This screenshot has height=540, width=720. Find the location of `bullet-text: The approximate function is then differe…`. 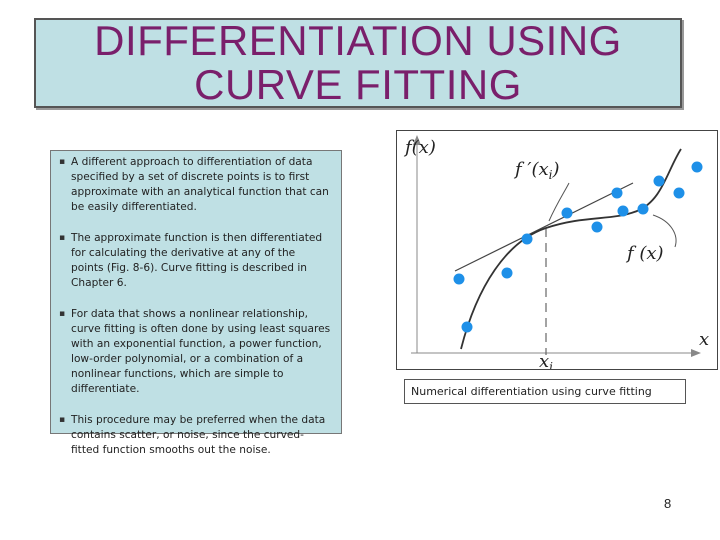

bullet-text: The approximate function is then differe… is located at coordinates (197, 260).